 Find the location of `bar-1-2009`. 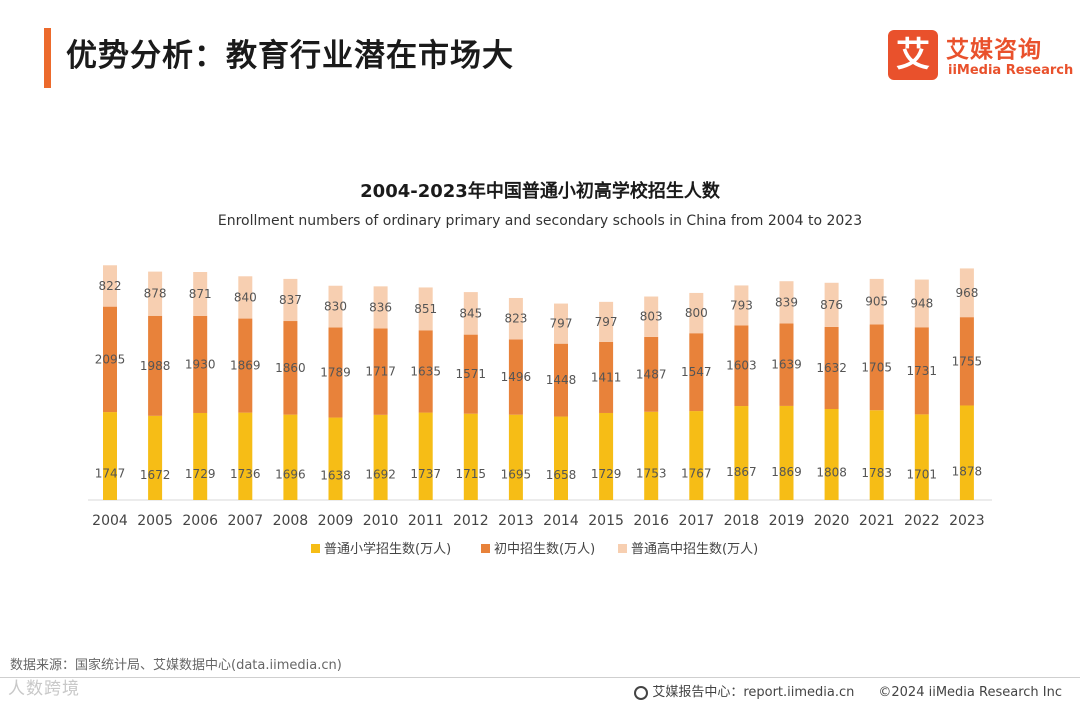

bar-1-2009 is located at coordinates (335, 372).